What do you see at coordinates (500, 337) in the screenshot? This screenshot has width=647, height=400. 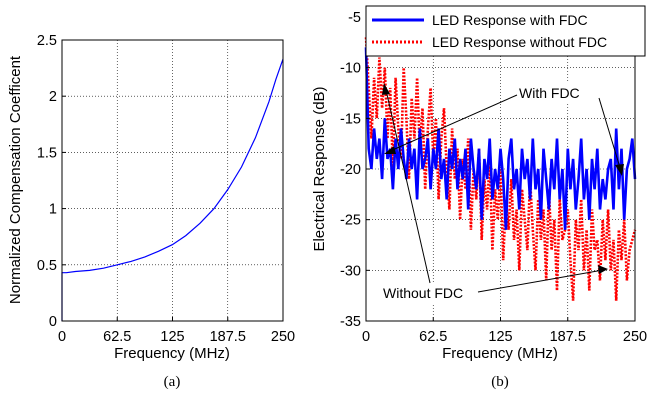 I see `panel-b-x-tick-label: 125` at bounding box center [500, 337].